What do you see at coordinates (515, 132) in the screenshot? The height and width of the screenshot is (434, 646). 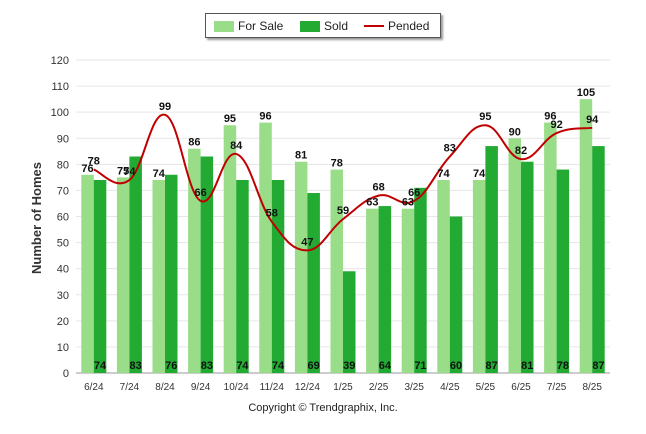 I see `for-sale-value-label: 90` at bounding box center [515, 132].